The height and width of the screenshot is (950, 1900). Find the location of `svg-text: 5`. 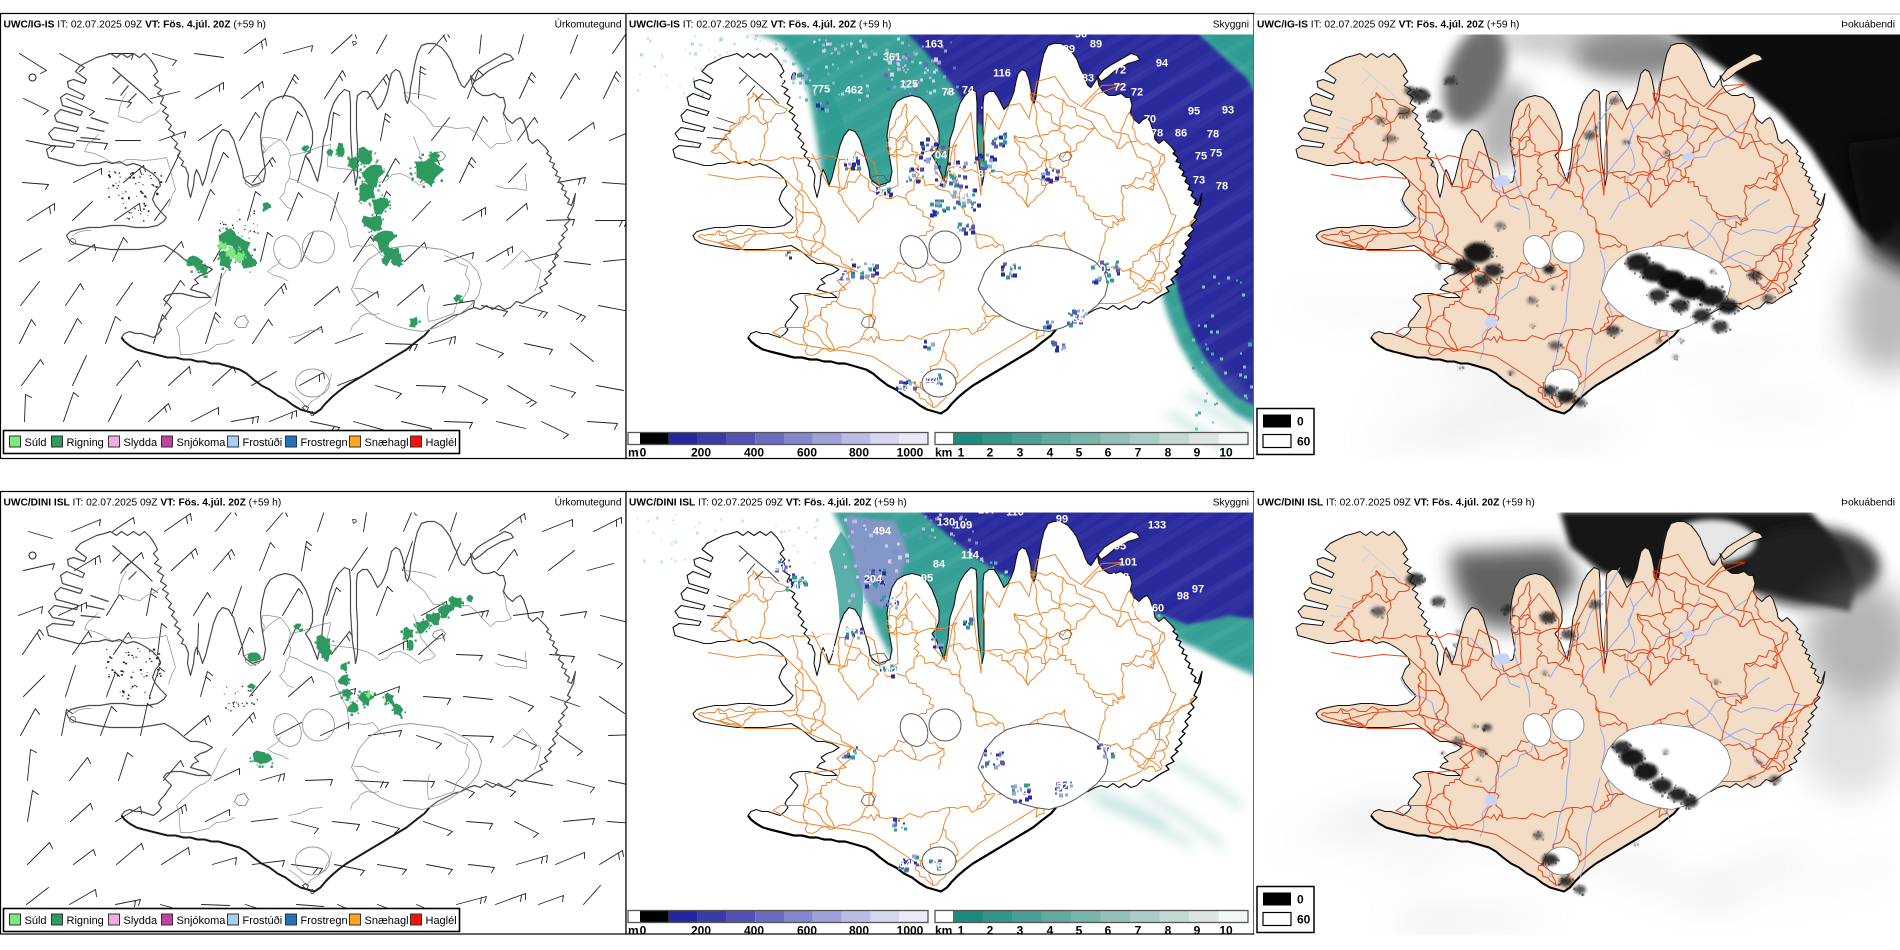

svg-text: 5 is located at coordinates (1079, 931).